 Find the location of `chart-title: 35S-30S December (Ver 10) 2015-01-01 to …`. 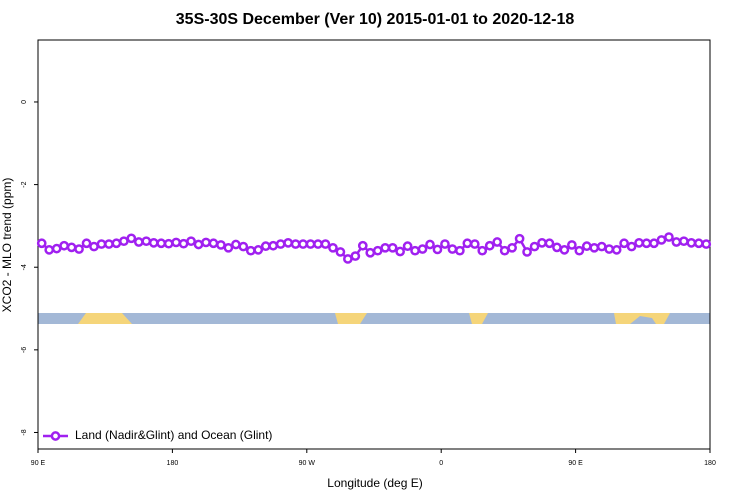

chart-title: 35S-30S December (Ver 10) 2015-01-01 to … is located at coordinates (375, 19).